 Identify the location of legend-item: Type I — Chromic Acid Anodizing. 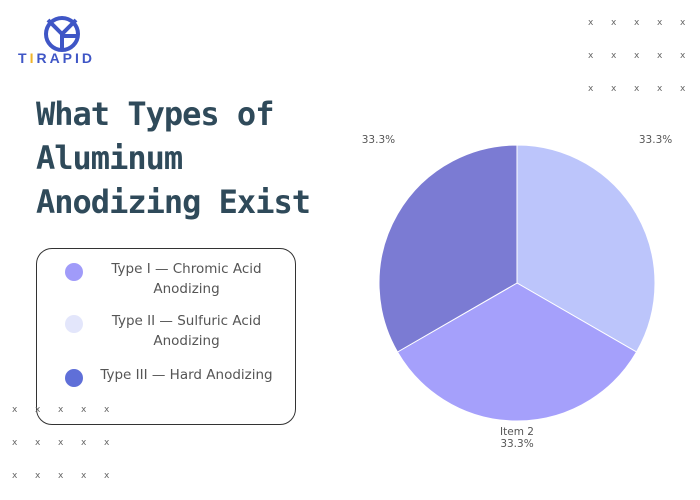
(177, 279).